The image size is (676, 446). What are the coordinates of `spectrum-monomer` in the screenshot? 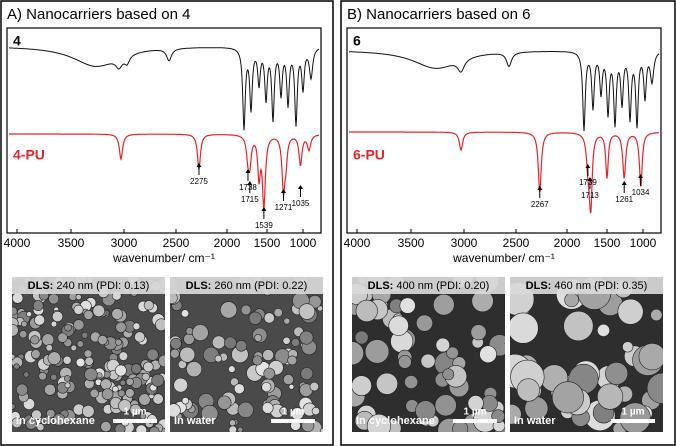 It's located at (504, 91).